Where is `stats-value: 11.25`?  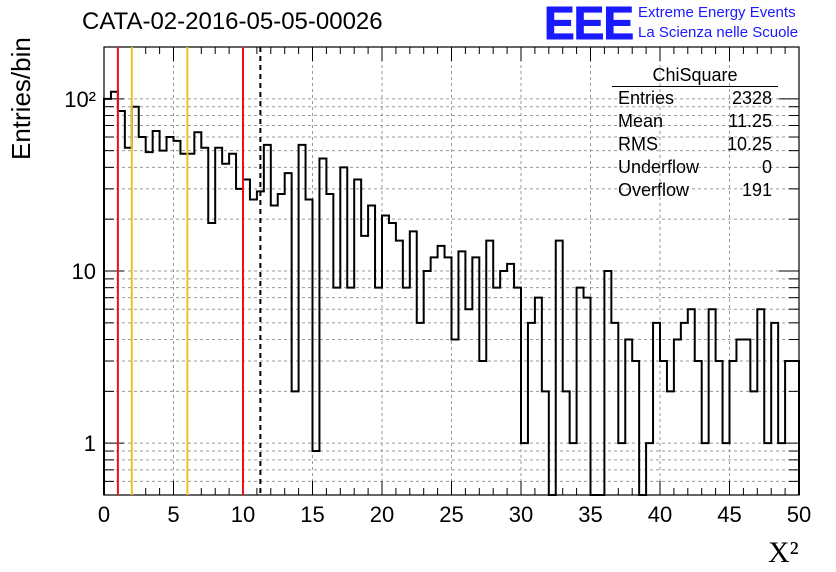
stats-value: 11.25 is located at coordinates (750, 121).